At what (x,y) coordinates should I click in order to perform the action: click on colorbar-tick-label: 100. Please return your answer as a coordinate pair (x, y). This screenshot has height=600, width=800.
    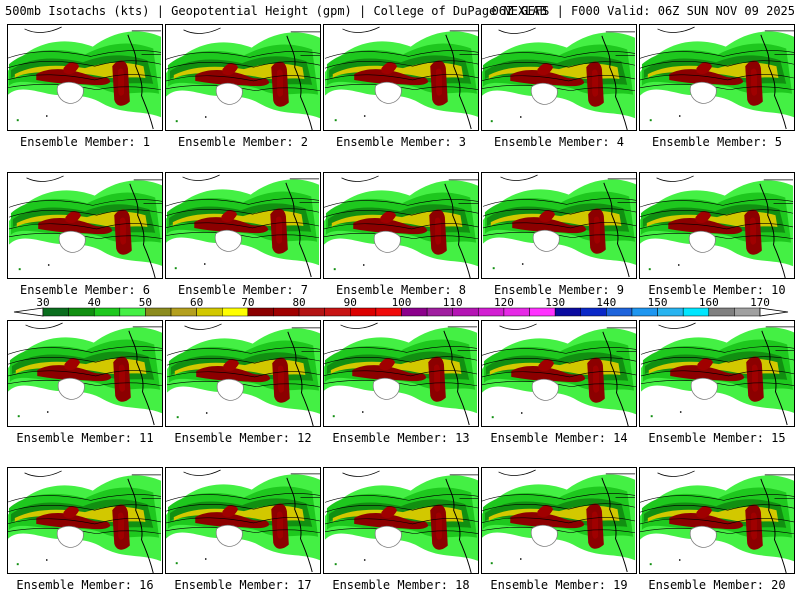
    Looking at the image, I should click on (401, 302).